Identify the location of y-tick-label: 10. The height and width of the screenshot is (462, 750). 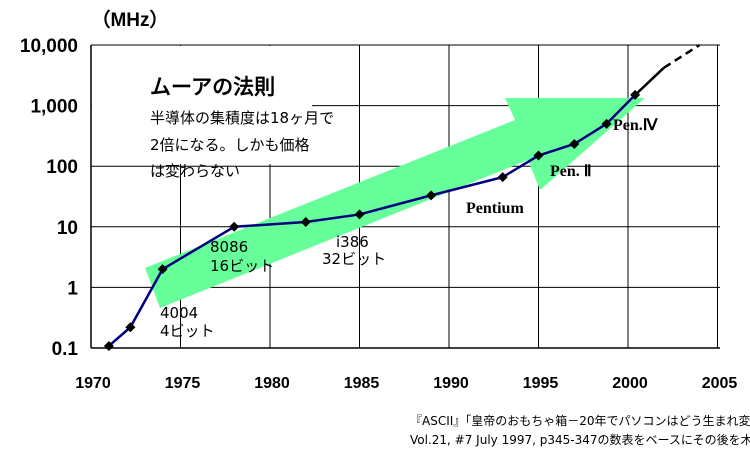
(67, 228).